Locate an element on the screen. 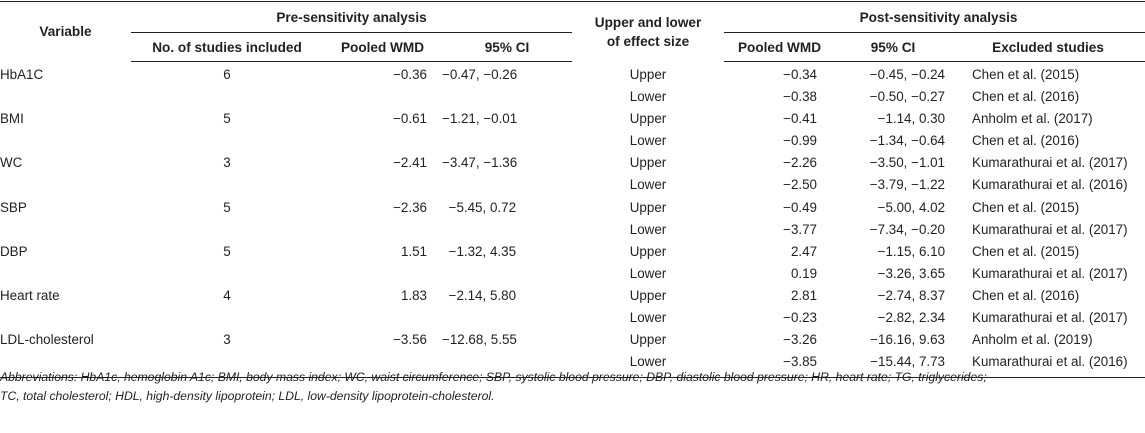 The width and height of the screenshot is (1145, 433). cell-post-wmd: −2.26 is located at coordinates (800, 163).